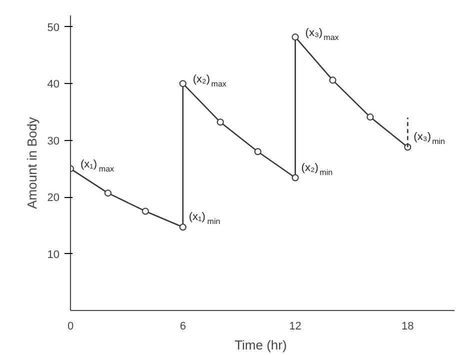 The height and width of the screenshot is (355, 474). I want to click on y-tick-label: 50, so click(53, 28).